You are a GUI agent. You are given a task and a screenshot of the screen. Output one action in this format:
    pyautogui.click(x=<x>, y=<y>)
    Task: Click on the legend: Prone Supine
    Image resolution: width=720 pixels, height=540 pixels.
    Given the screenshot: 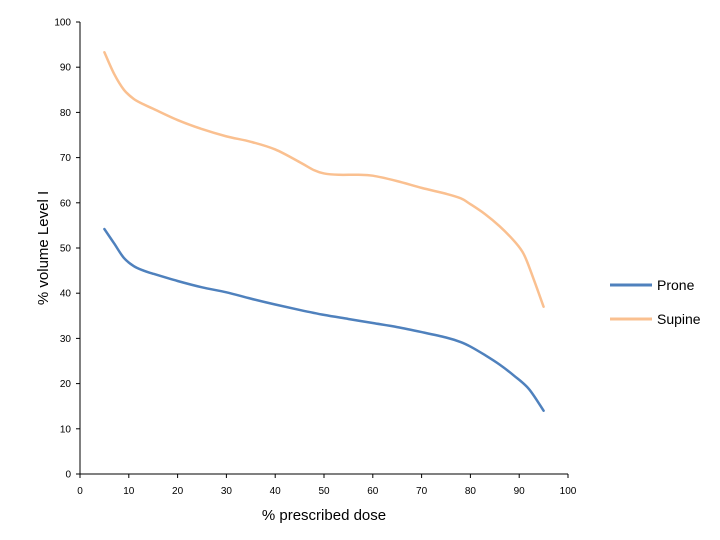 What is the action you would take?
    pyautogui.click(x=655, y=302)
    